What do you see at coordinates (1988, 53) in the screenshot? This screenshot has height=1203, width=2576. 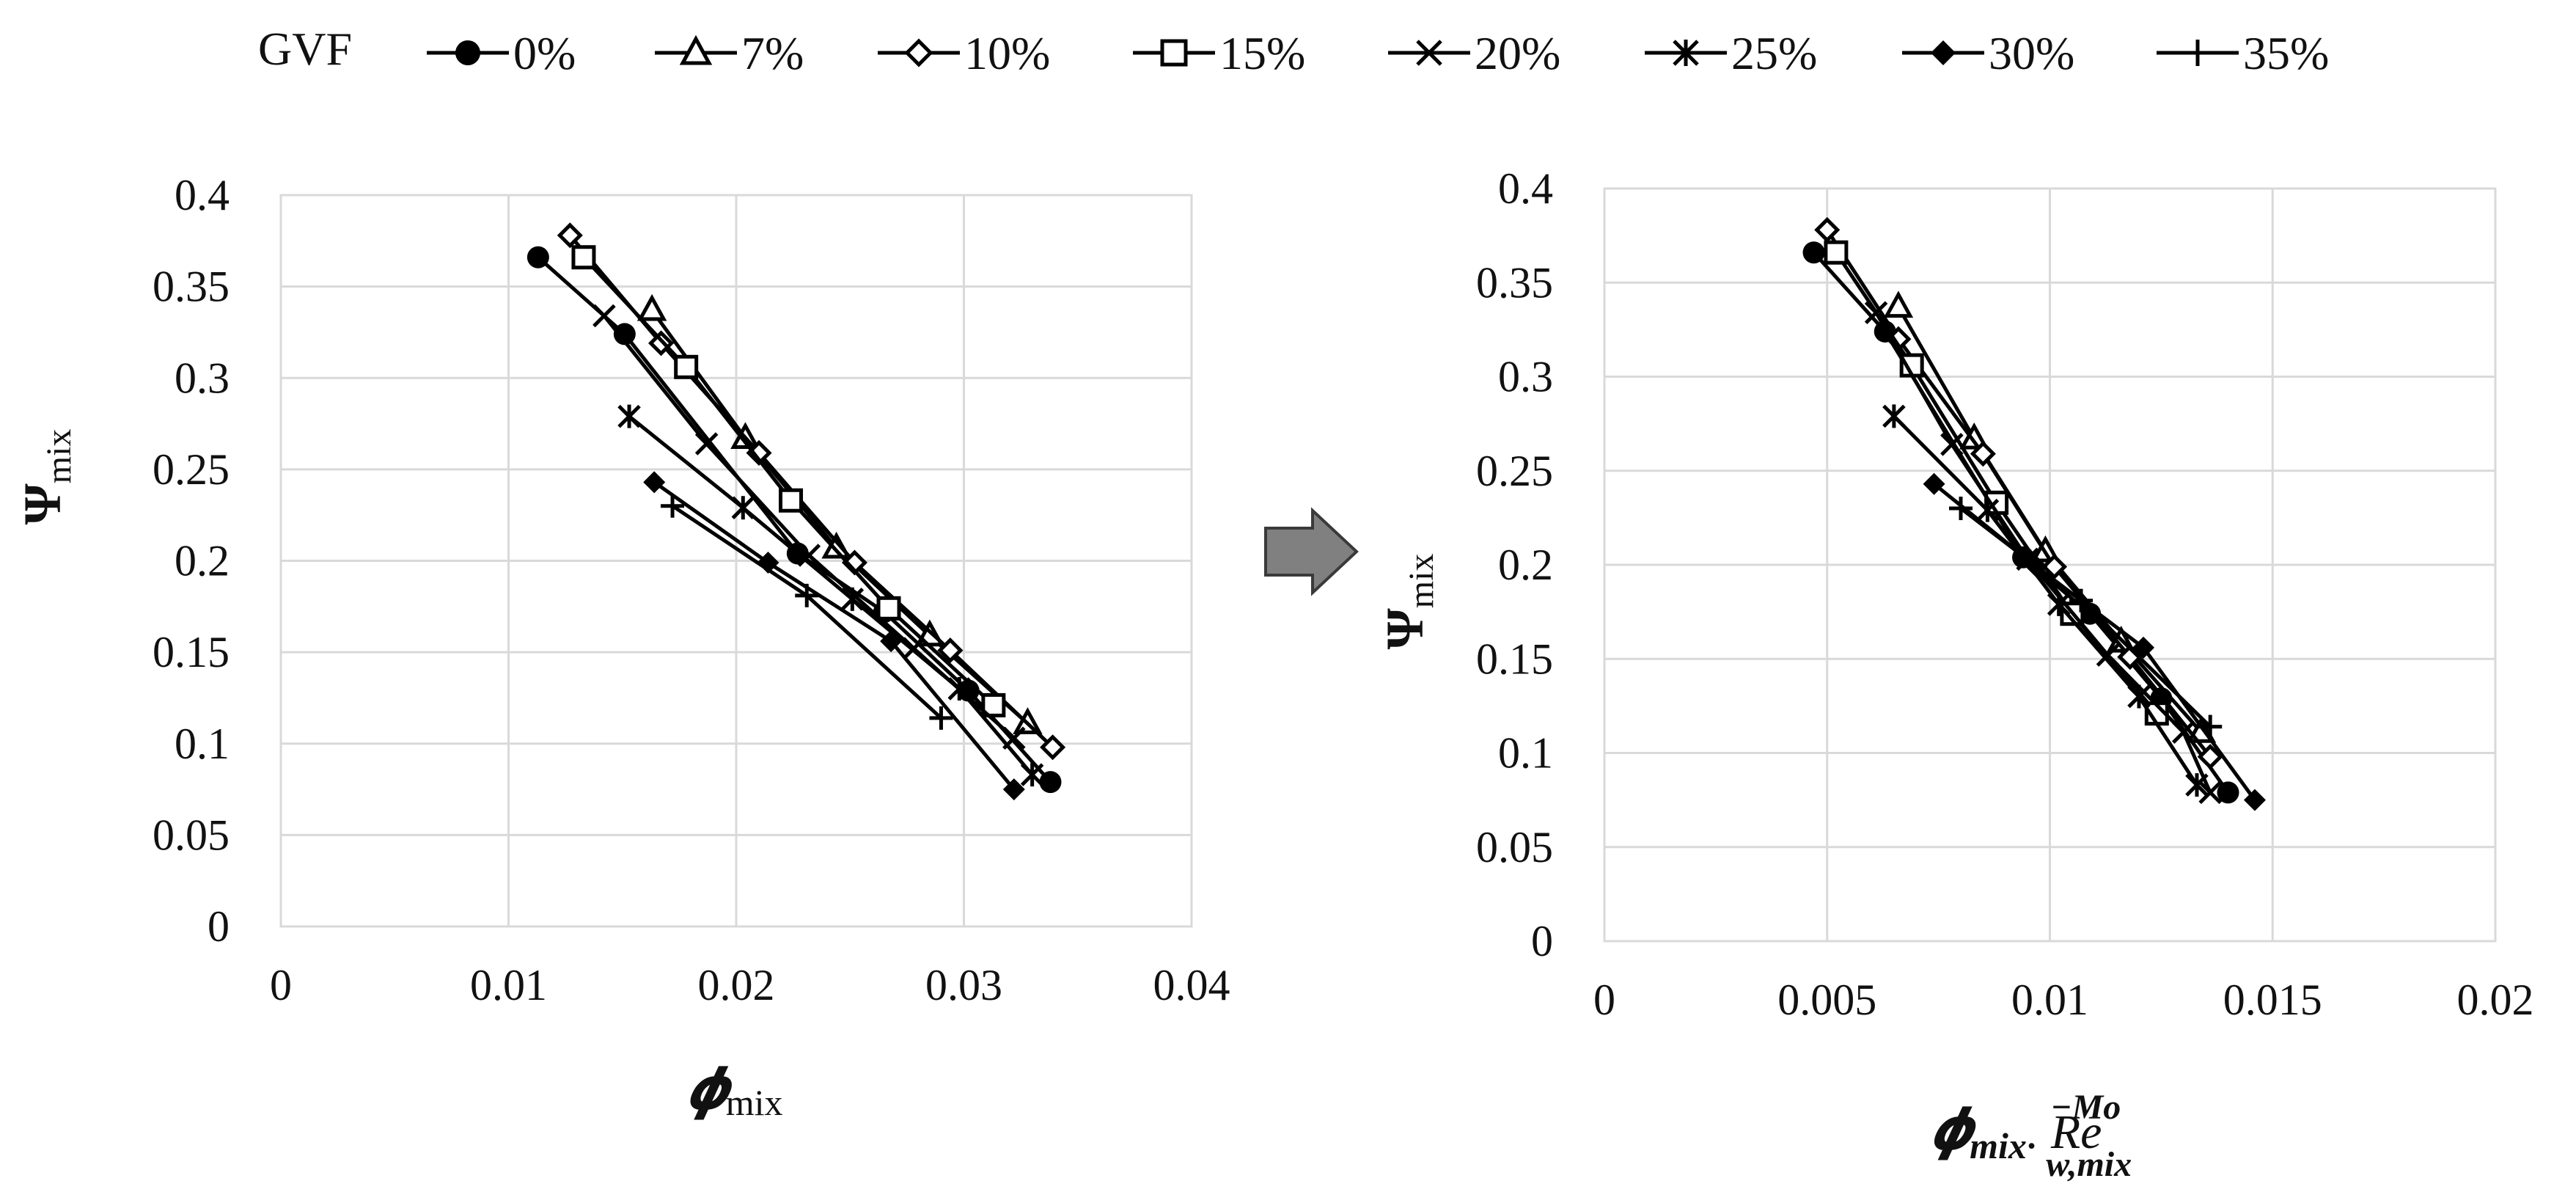 I see `legend-item: 30%` at bounding box center [1988, 53].